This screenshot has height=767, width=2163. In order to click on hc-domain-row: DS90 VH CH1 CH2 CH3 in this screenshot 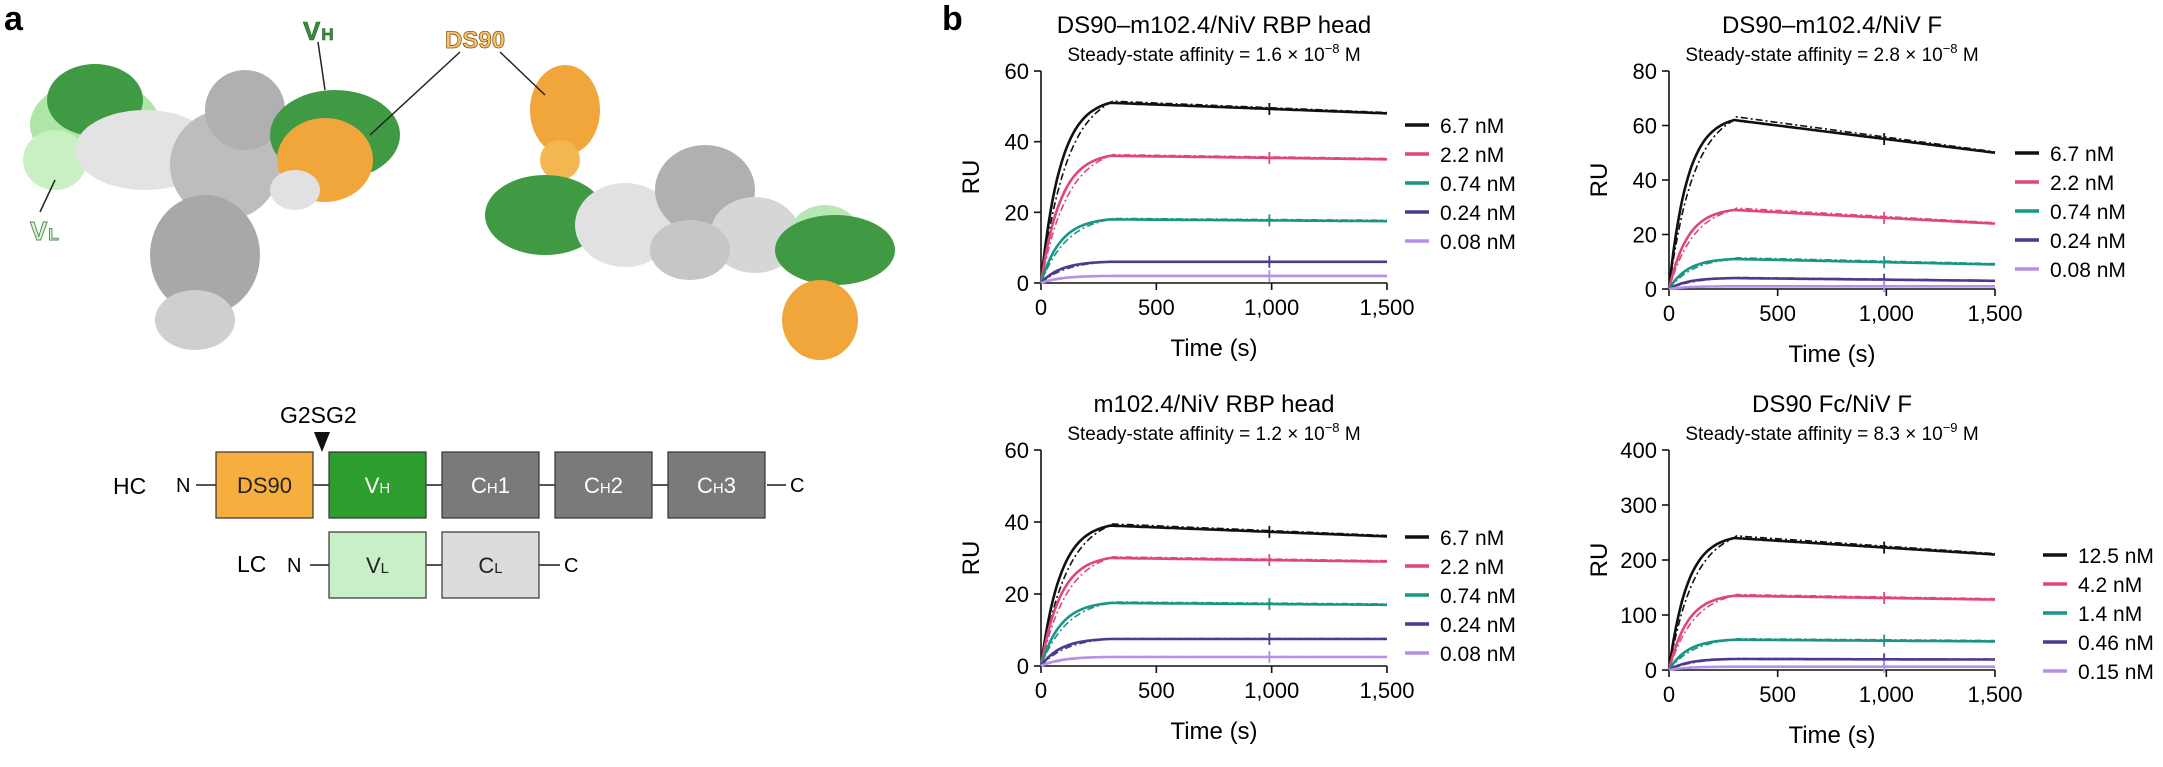, I will do `click(490, 485)`.